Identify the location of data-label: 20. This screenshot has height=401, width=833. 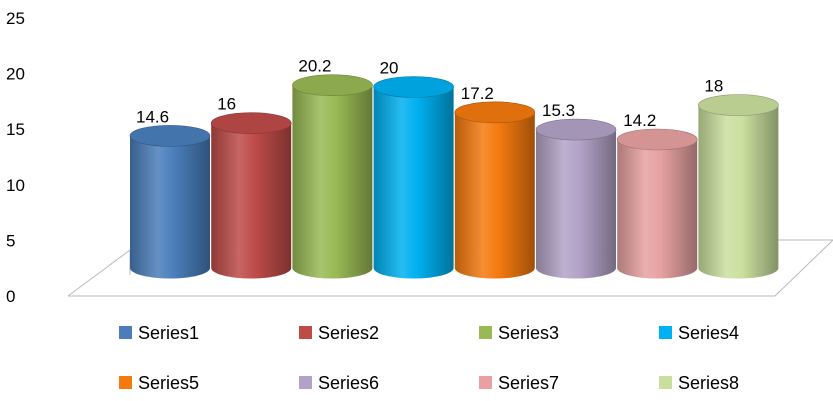
(389, 68).